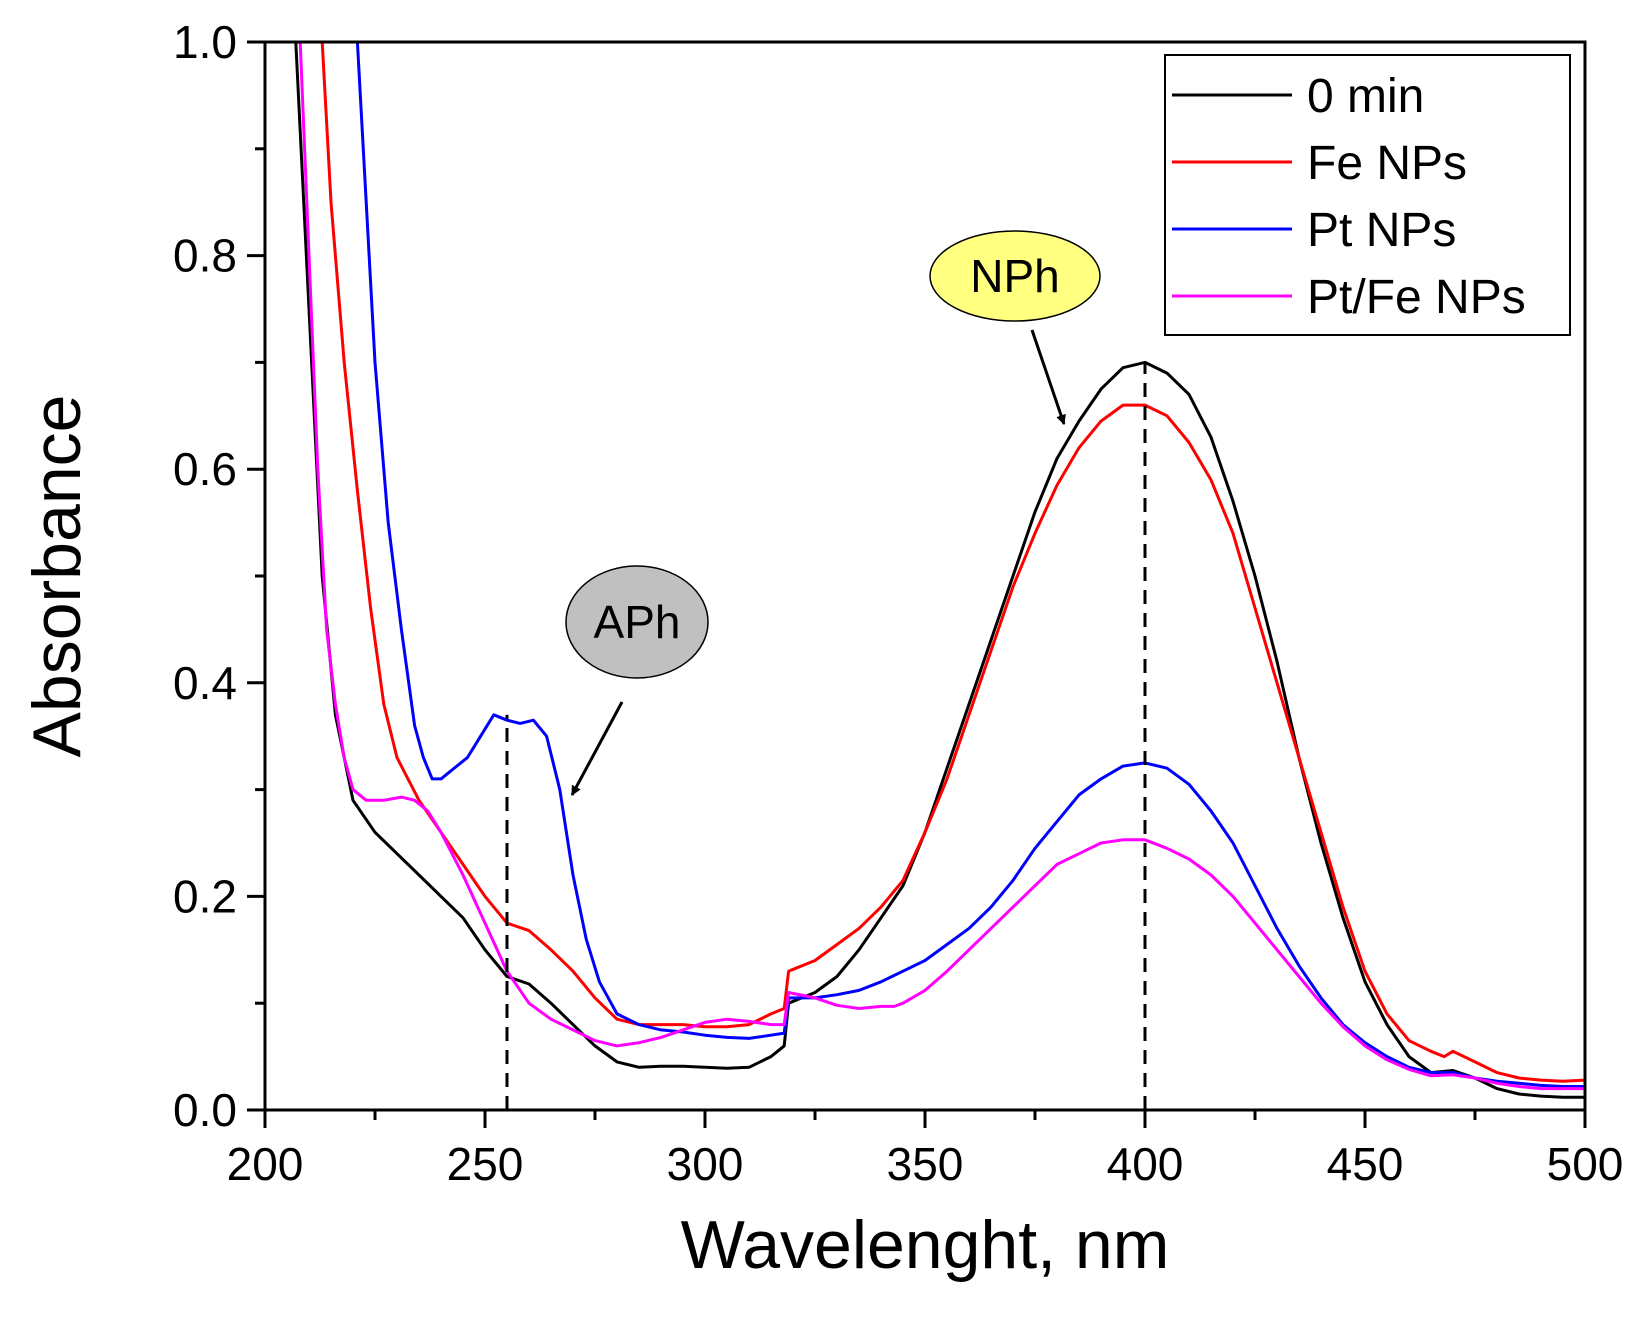  Describe the element at coordinates (1048, 377) in the screenshot. I see `nph-arrow` at that location.